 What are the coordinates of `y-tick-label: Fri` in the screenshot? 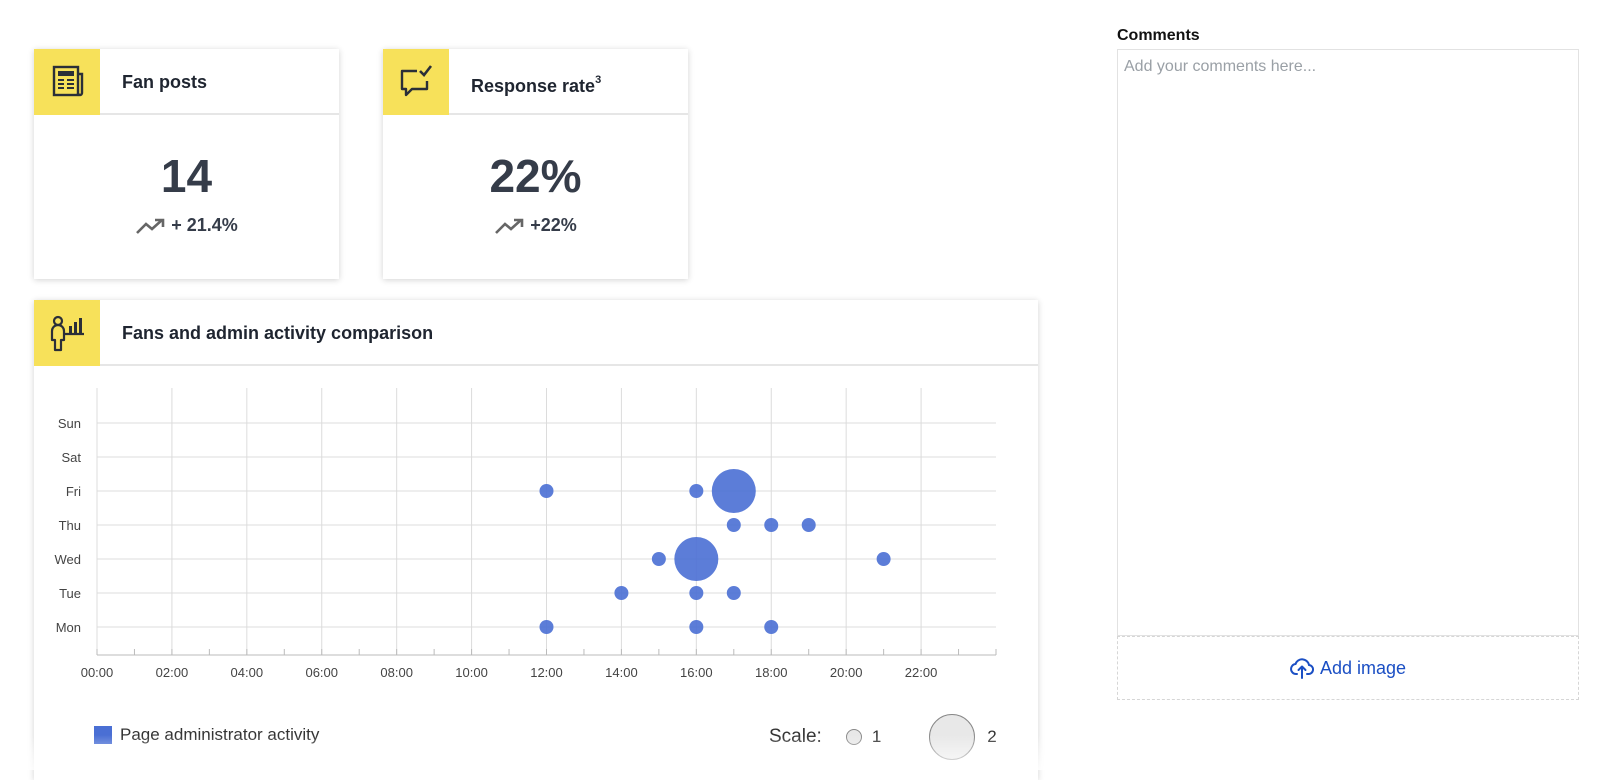 It's located at (73, 491).